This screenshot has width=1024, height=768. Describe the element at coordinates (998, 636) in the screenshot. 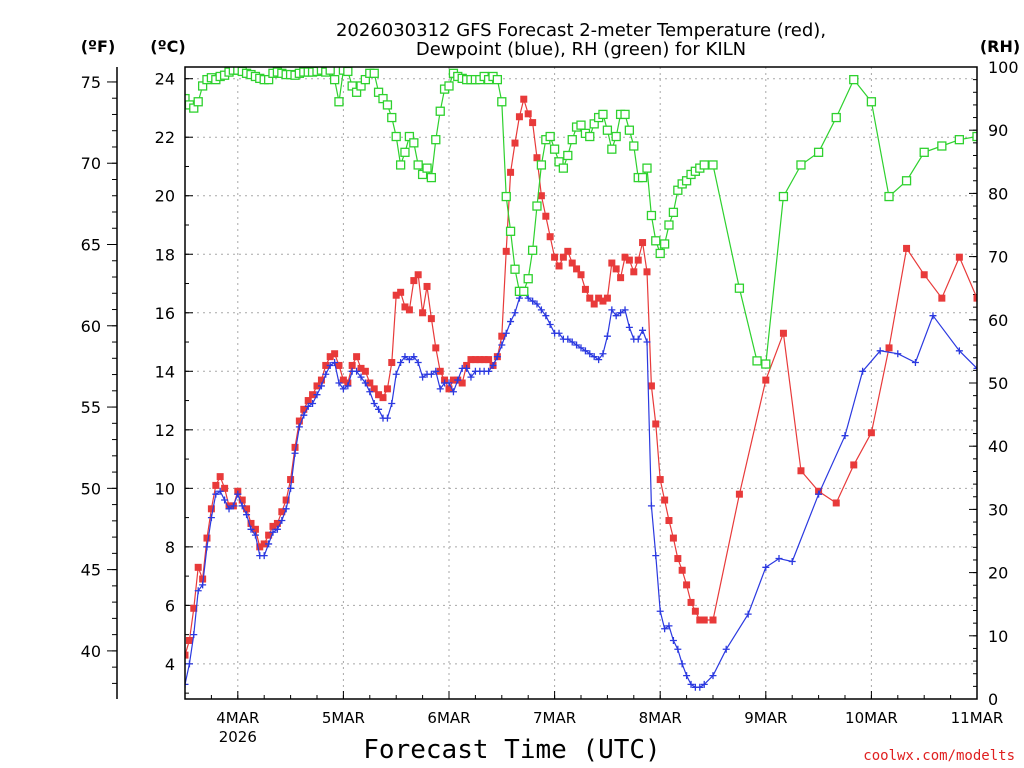

I see `rh-tick-label: 10` at that location.